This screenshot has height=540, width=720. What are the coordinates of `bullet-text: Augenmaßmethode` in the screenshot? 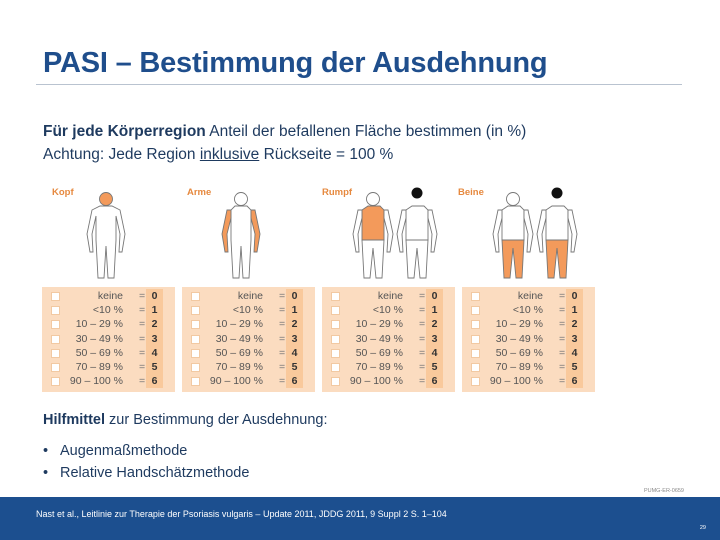 It's located at (124, 451).